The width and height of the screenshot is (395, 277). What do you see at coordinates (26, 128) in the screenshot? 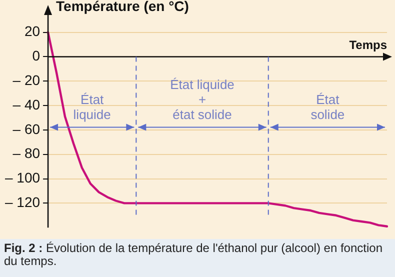
I see `y-tick-label: – 60` at bounding box center [26, 128].